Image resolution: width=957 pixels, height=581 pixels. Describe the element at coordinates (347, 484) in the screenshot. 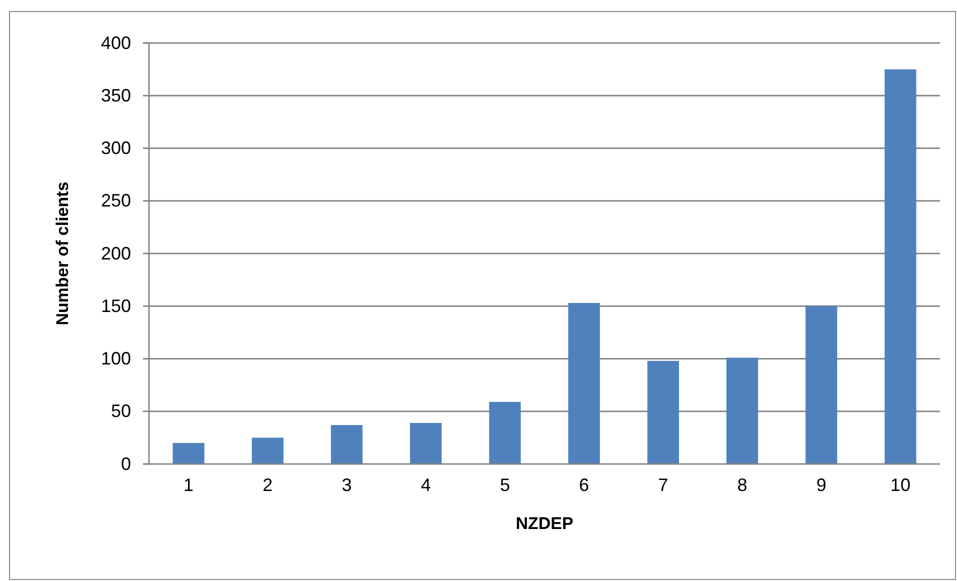

I see `x-tick-label: 3` at that location.